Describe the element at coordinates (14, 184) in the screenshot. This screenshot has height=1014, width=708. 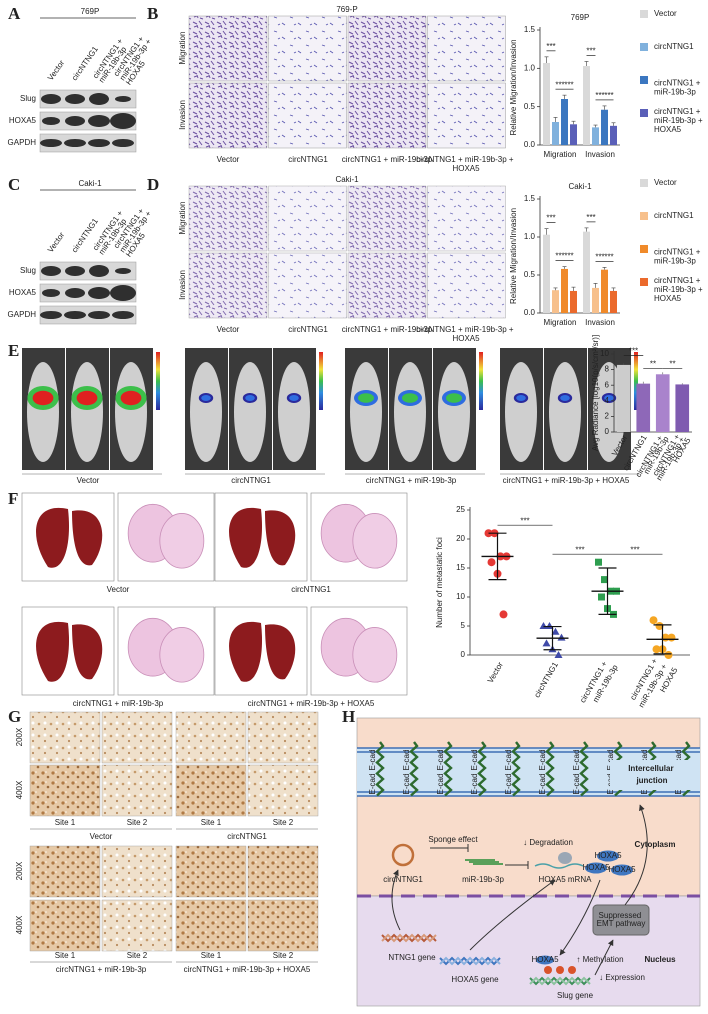
I see `panel-label: C` at that location.